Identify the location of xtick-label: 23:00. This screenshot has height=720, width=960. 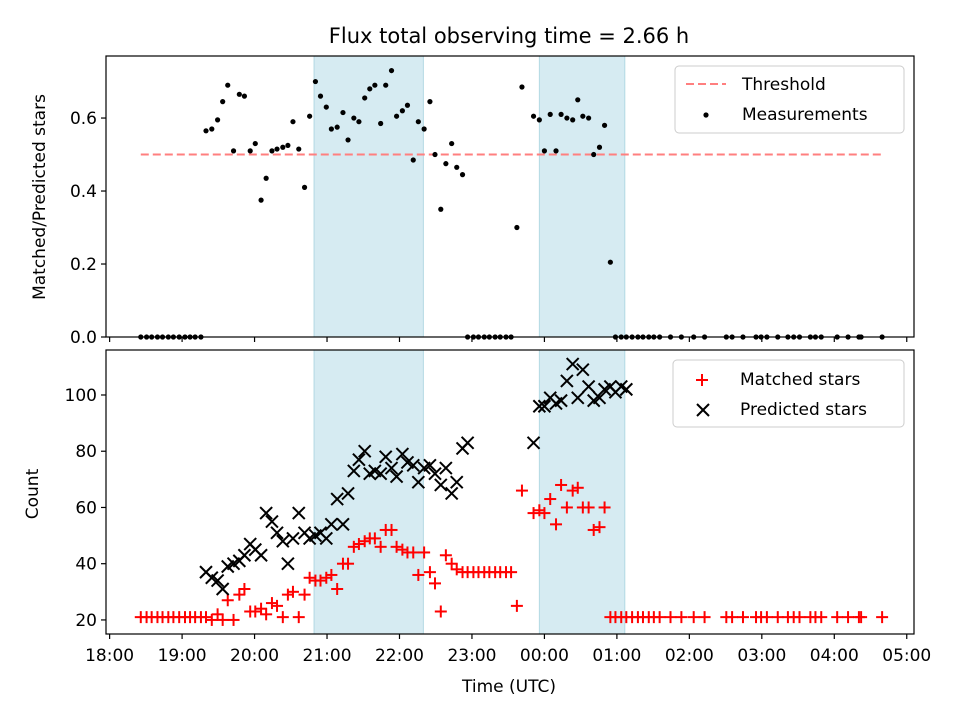
(471, 656).